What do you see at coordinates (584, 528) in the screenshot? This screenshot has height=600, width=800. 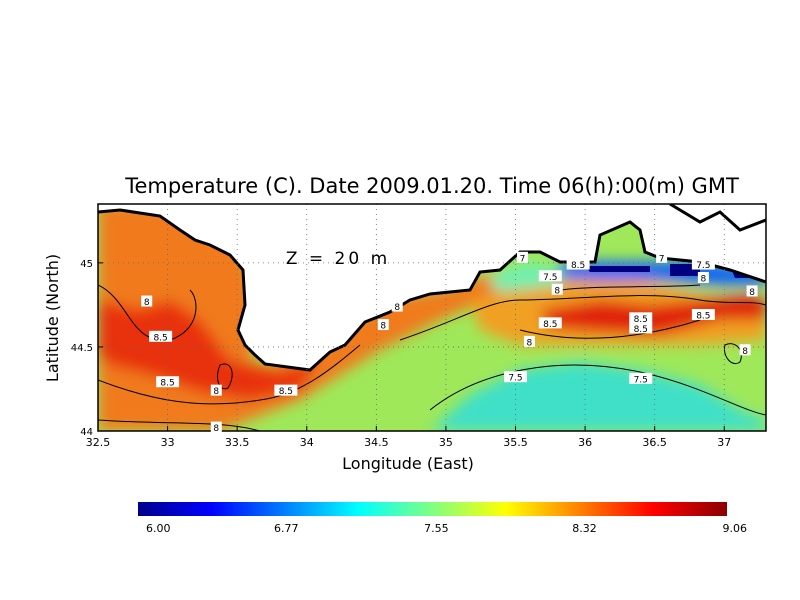 I see `colorbar-tick-label: 8.32` at bounding box center [584, 528].